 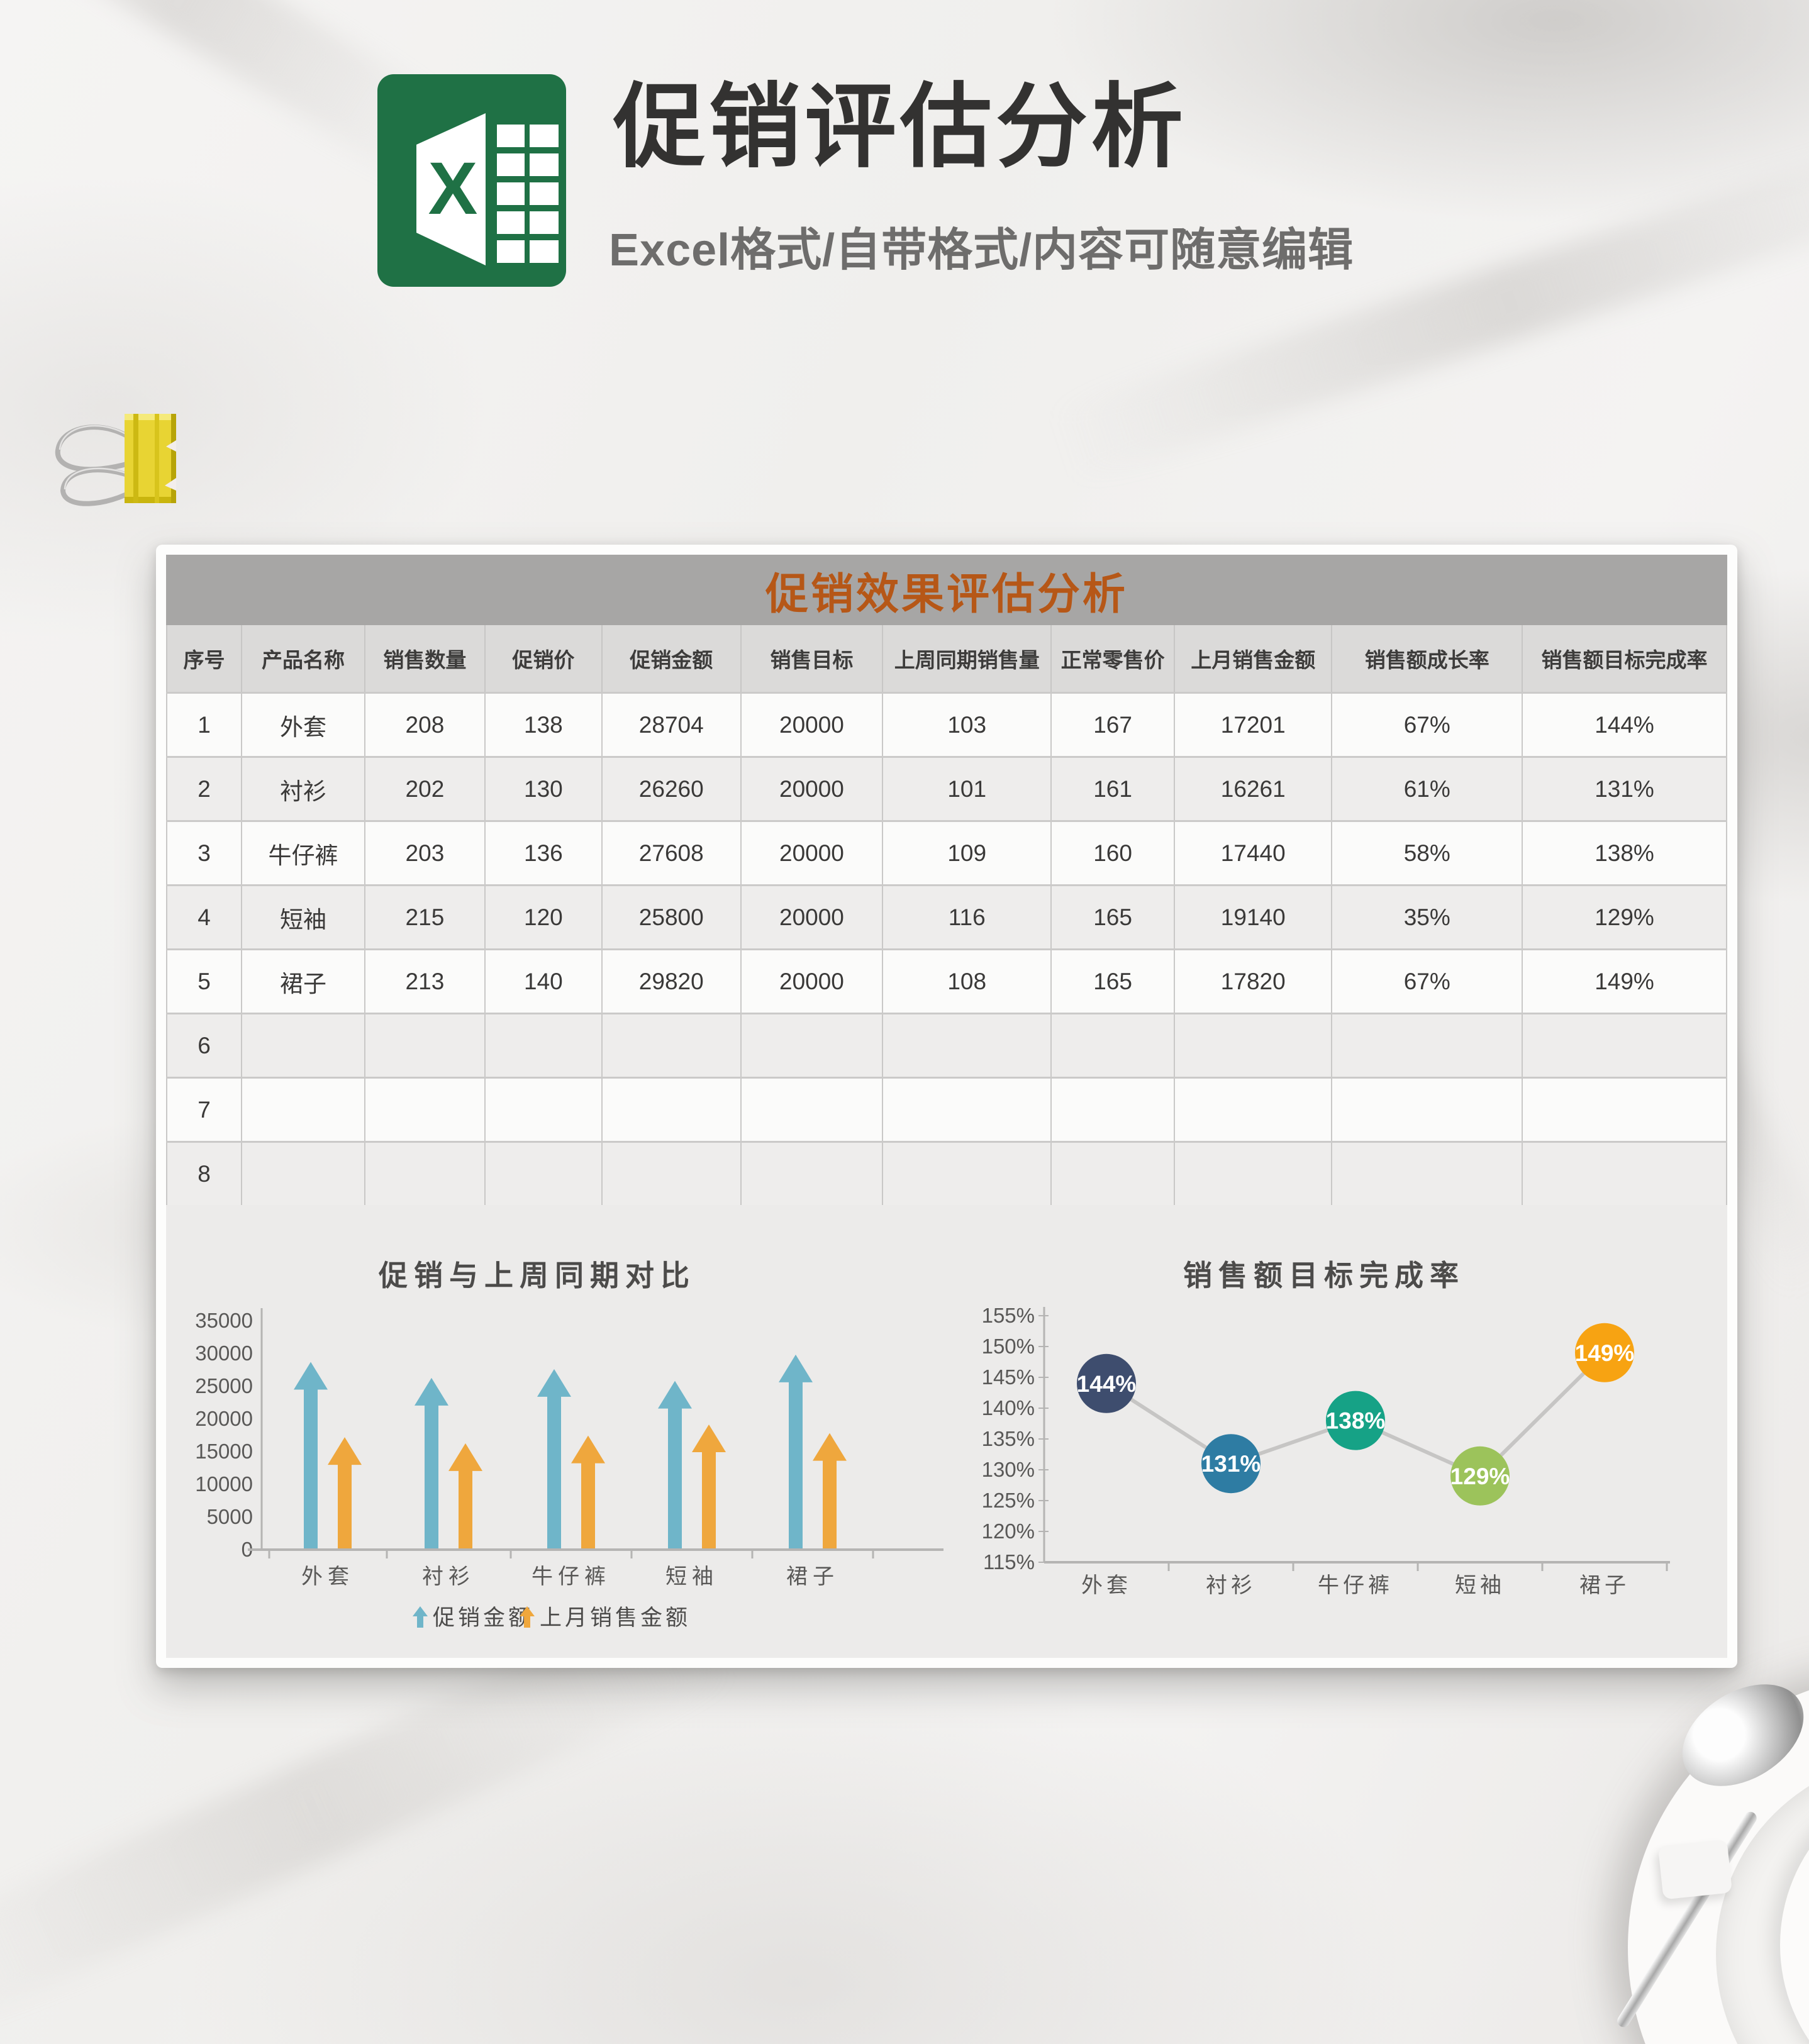 I want to click on svg-text: 5000, so click(x=230, y=1517).